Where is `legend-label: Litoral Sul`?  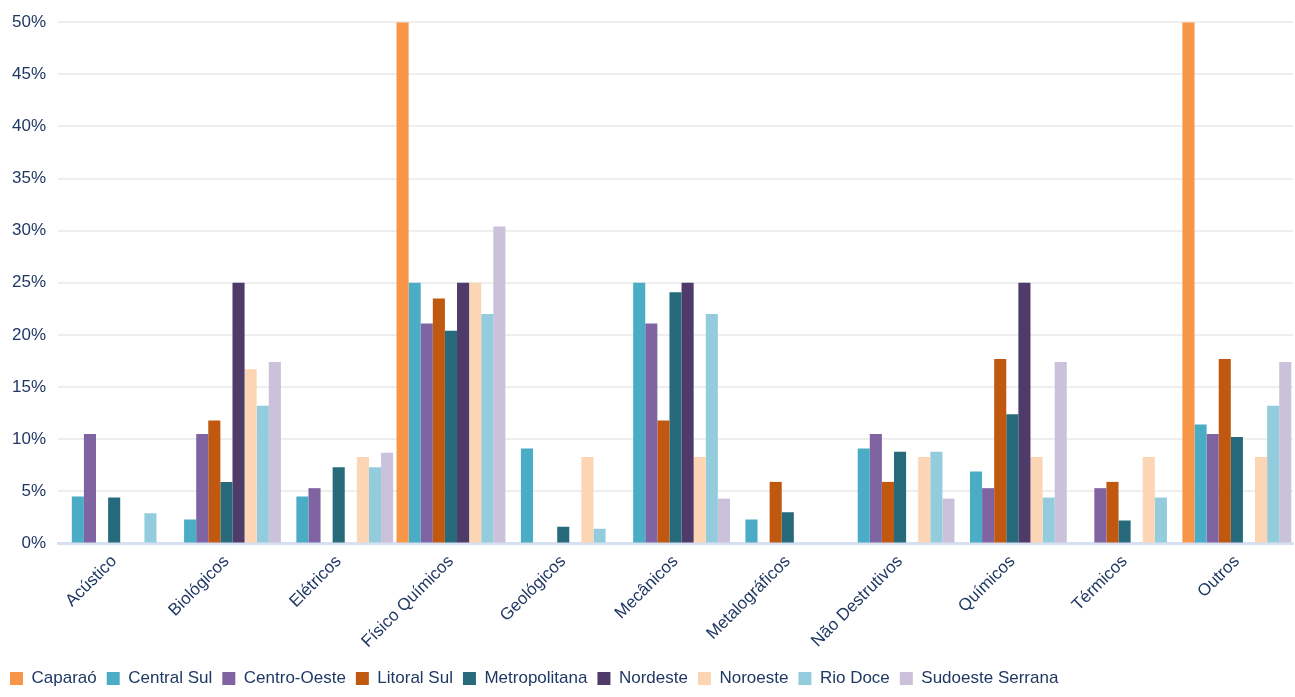
legend-label: Litoral Sul is located at coordinates (415, 678).